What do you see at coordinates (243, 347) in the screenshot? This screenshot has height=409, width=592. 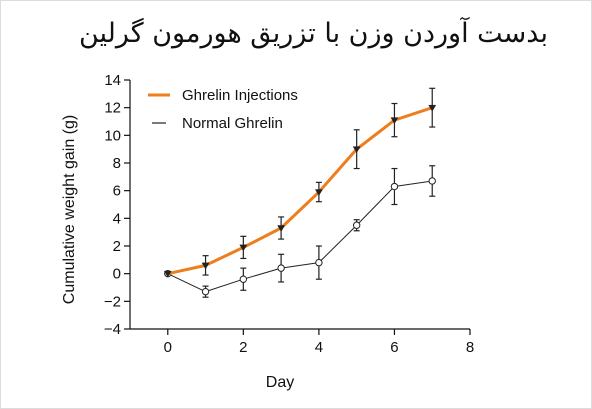 I see `x-tick-label: 2` at bounding box center [243, 347].